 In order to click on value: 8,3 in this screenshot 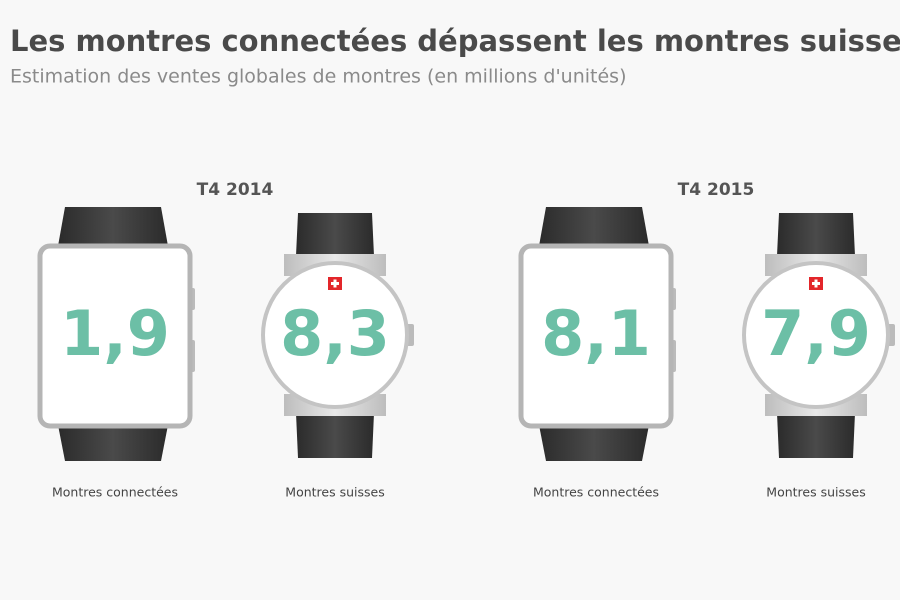, I will do `click(335, 333)`.